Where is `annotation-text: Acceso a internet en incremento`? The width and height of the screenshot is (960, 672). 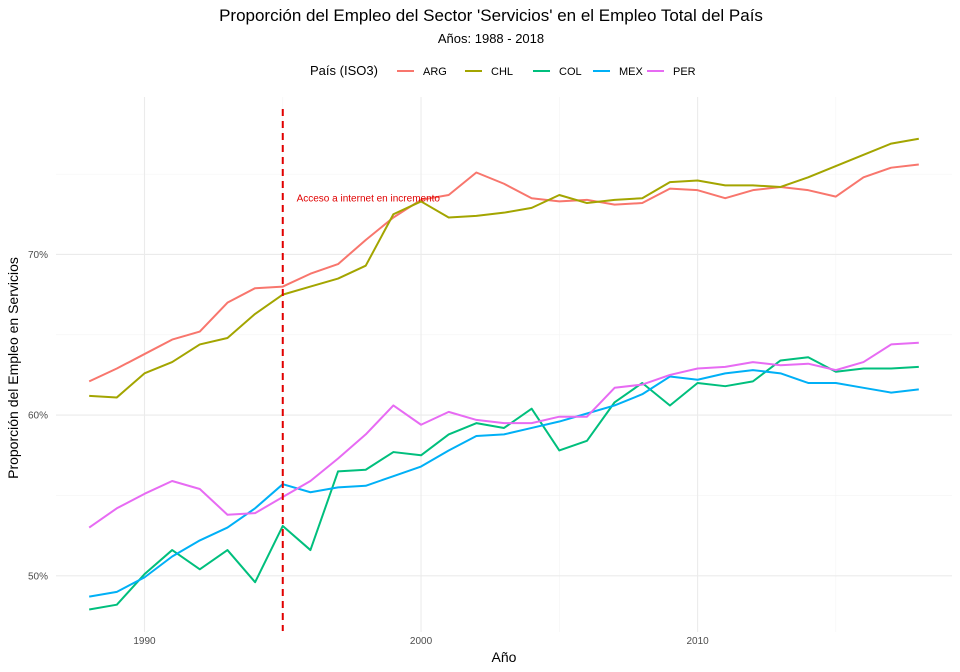 annotation-text: Acceso a internet en incremento is located at coordinates (369, 198).